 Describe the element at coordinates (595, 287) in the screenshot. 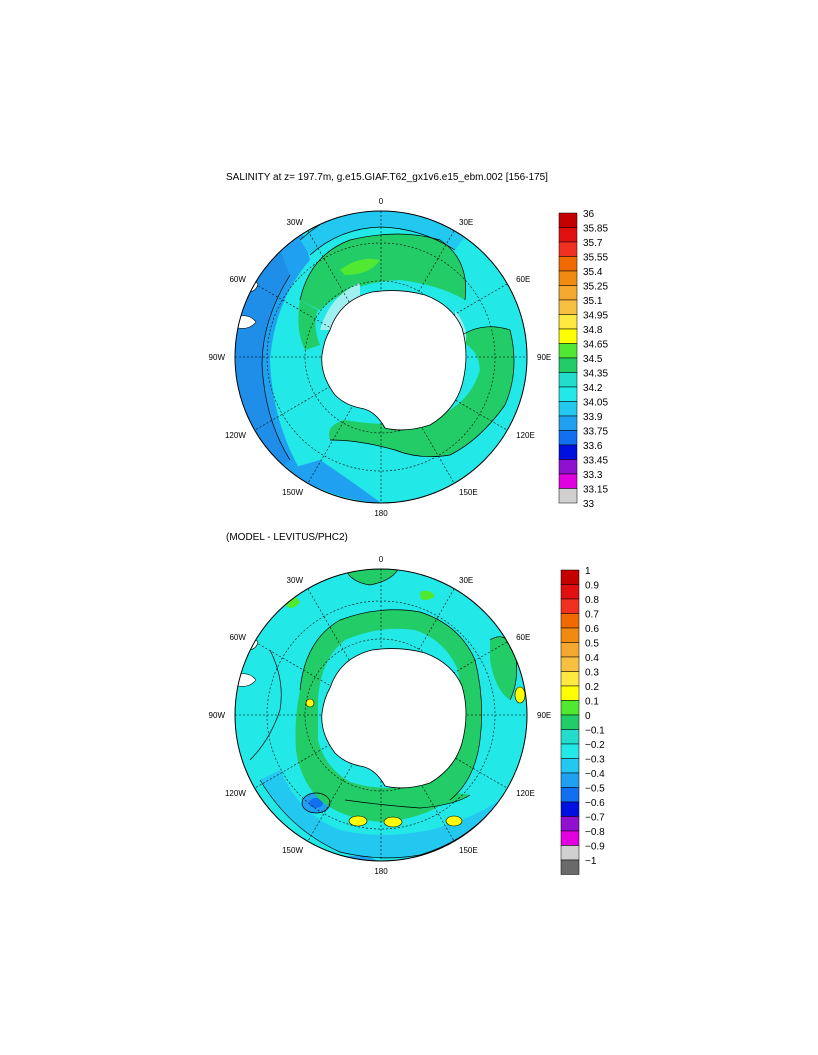

I see `colorbar-label: 35.25` at that location.